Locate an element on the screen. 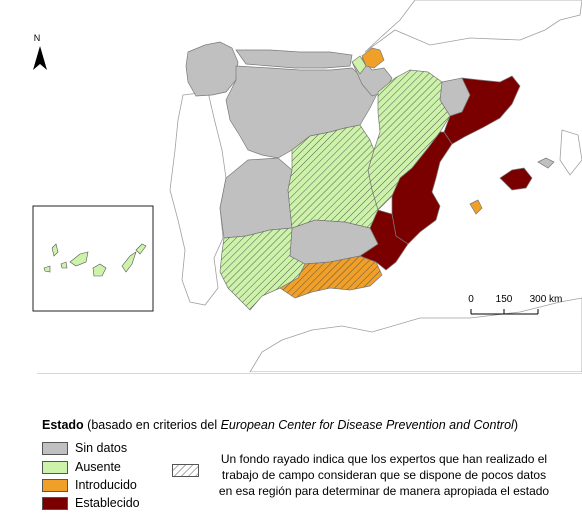 This screenshot has width=582, height=521. island-fuerteventura is located at coordinates (129, 262).